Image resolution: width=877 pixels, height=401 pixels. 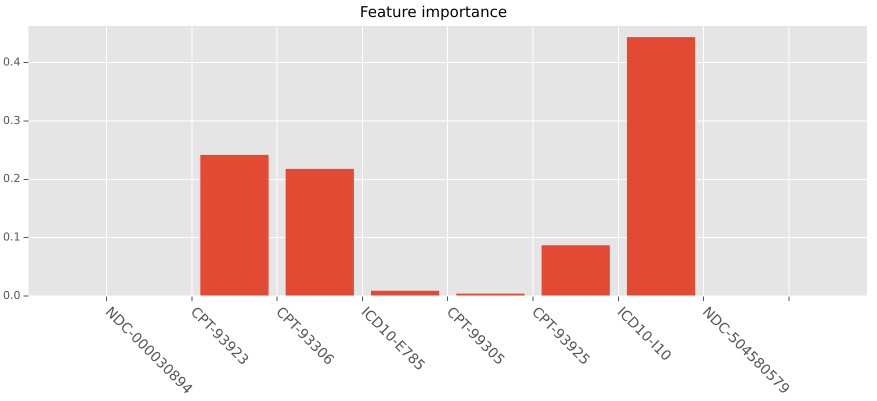 What do you see at coordinates (11, 179) in the screenshot?
I see `y-tick-label: 0.2` at bounding box center [11, 179].